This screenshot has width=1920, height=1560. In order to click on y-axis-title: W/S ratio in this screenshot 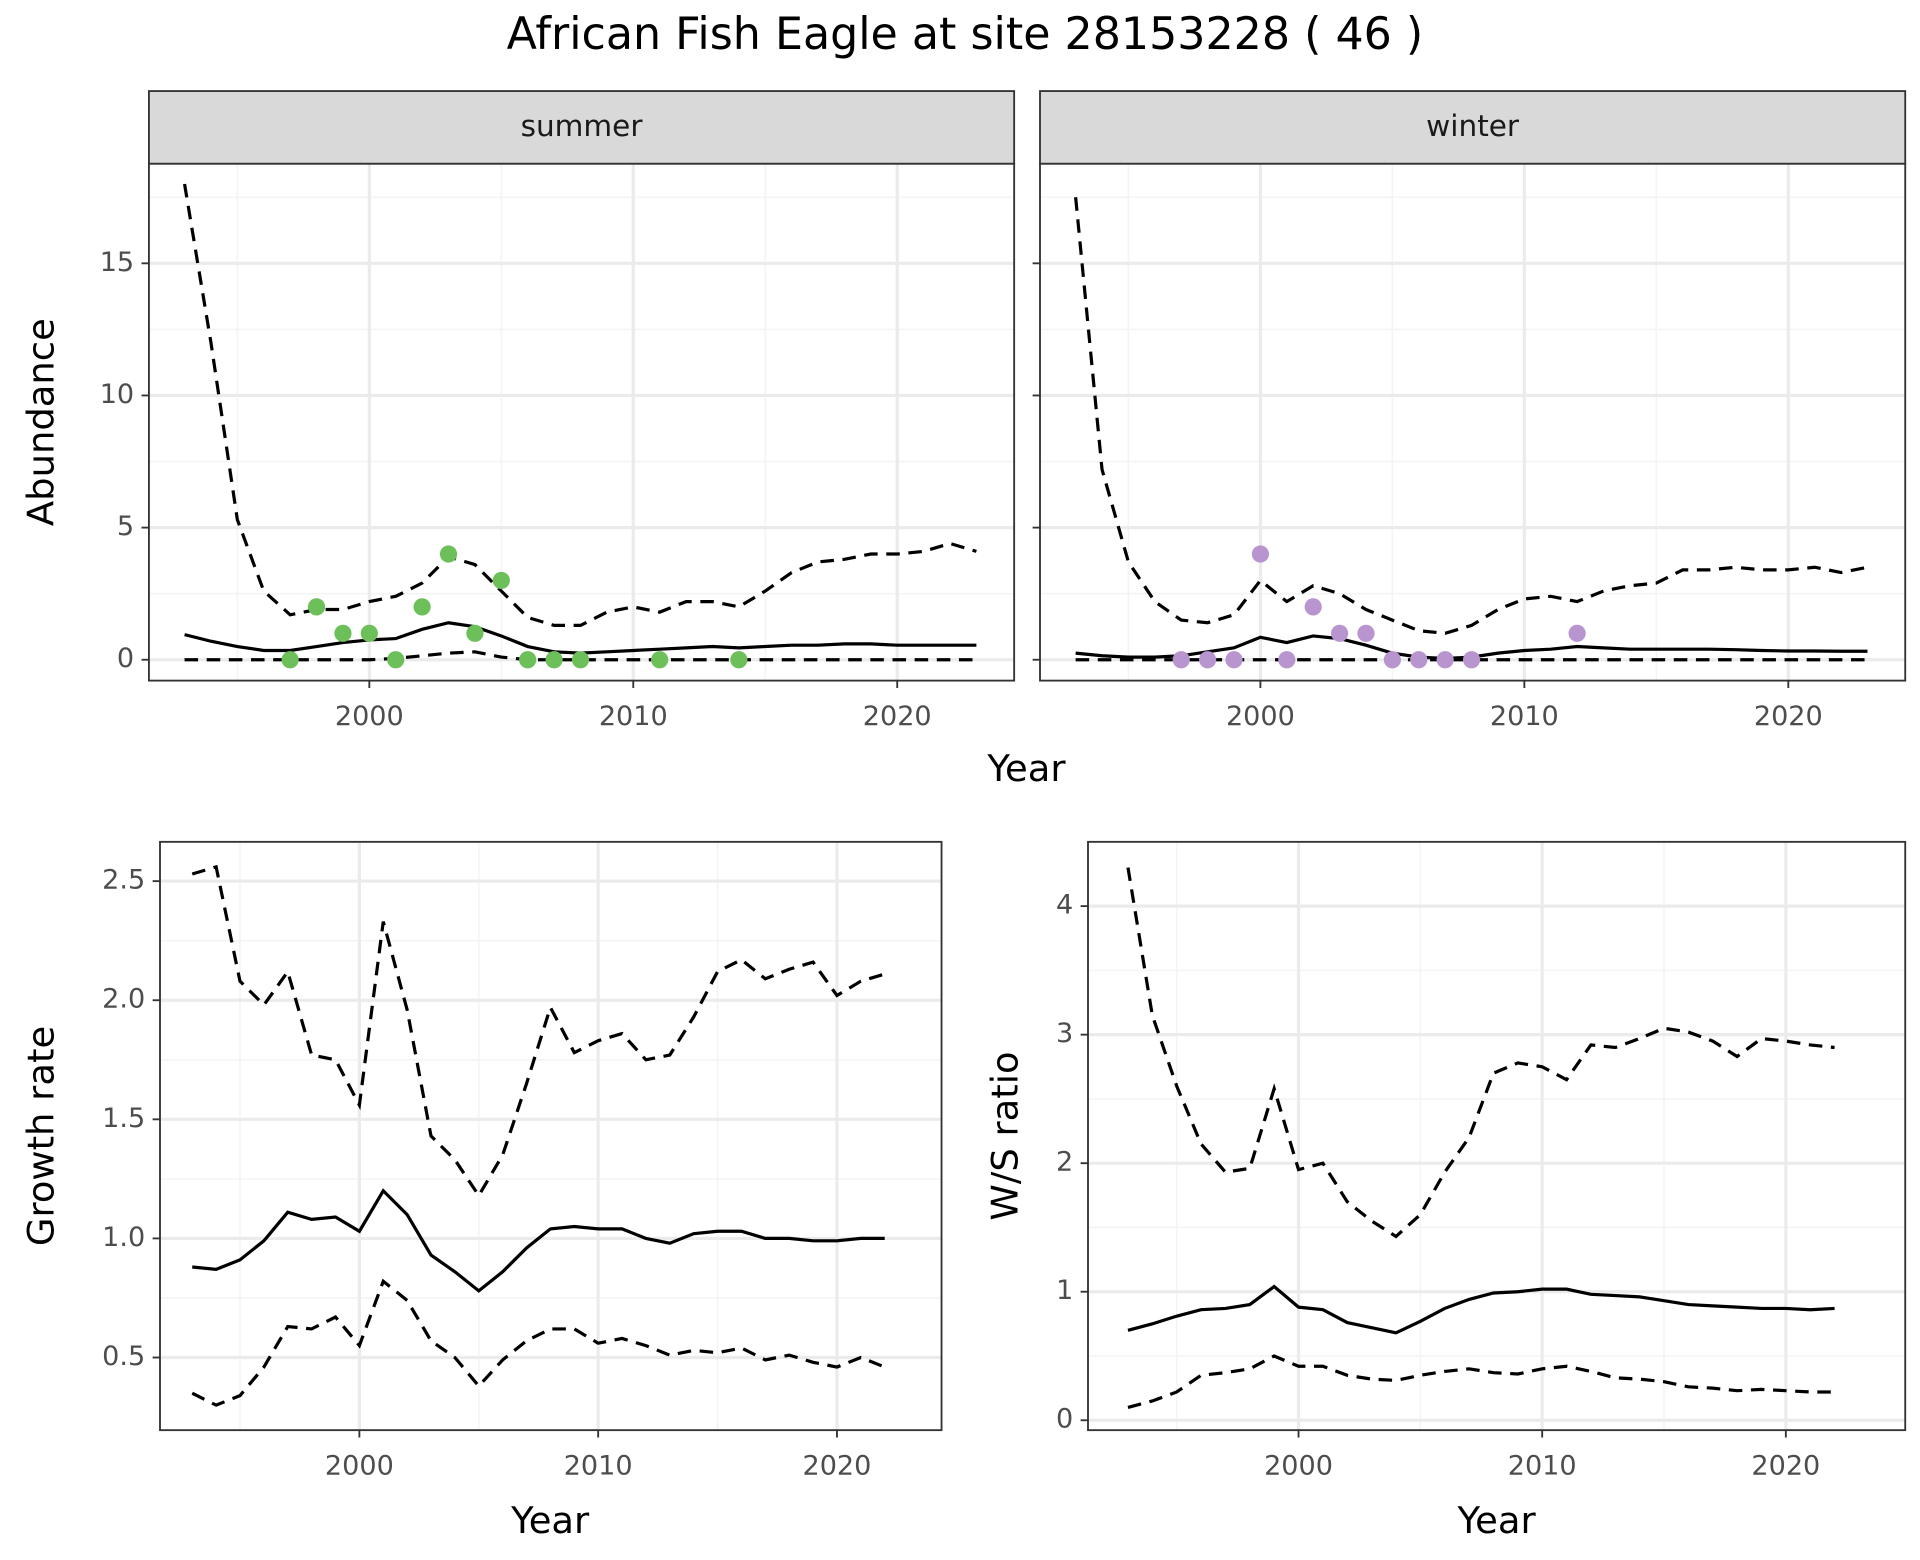, I will do `click(1004, 1135)`.